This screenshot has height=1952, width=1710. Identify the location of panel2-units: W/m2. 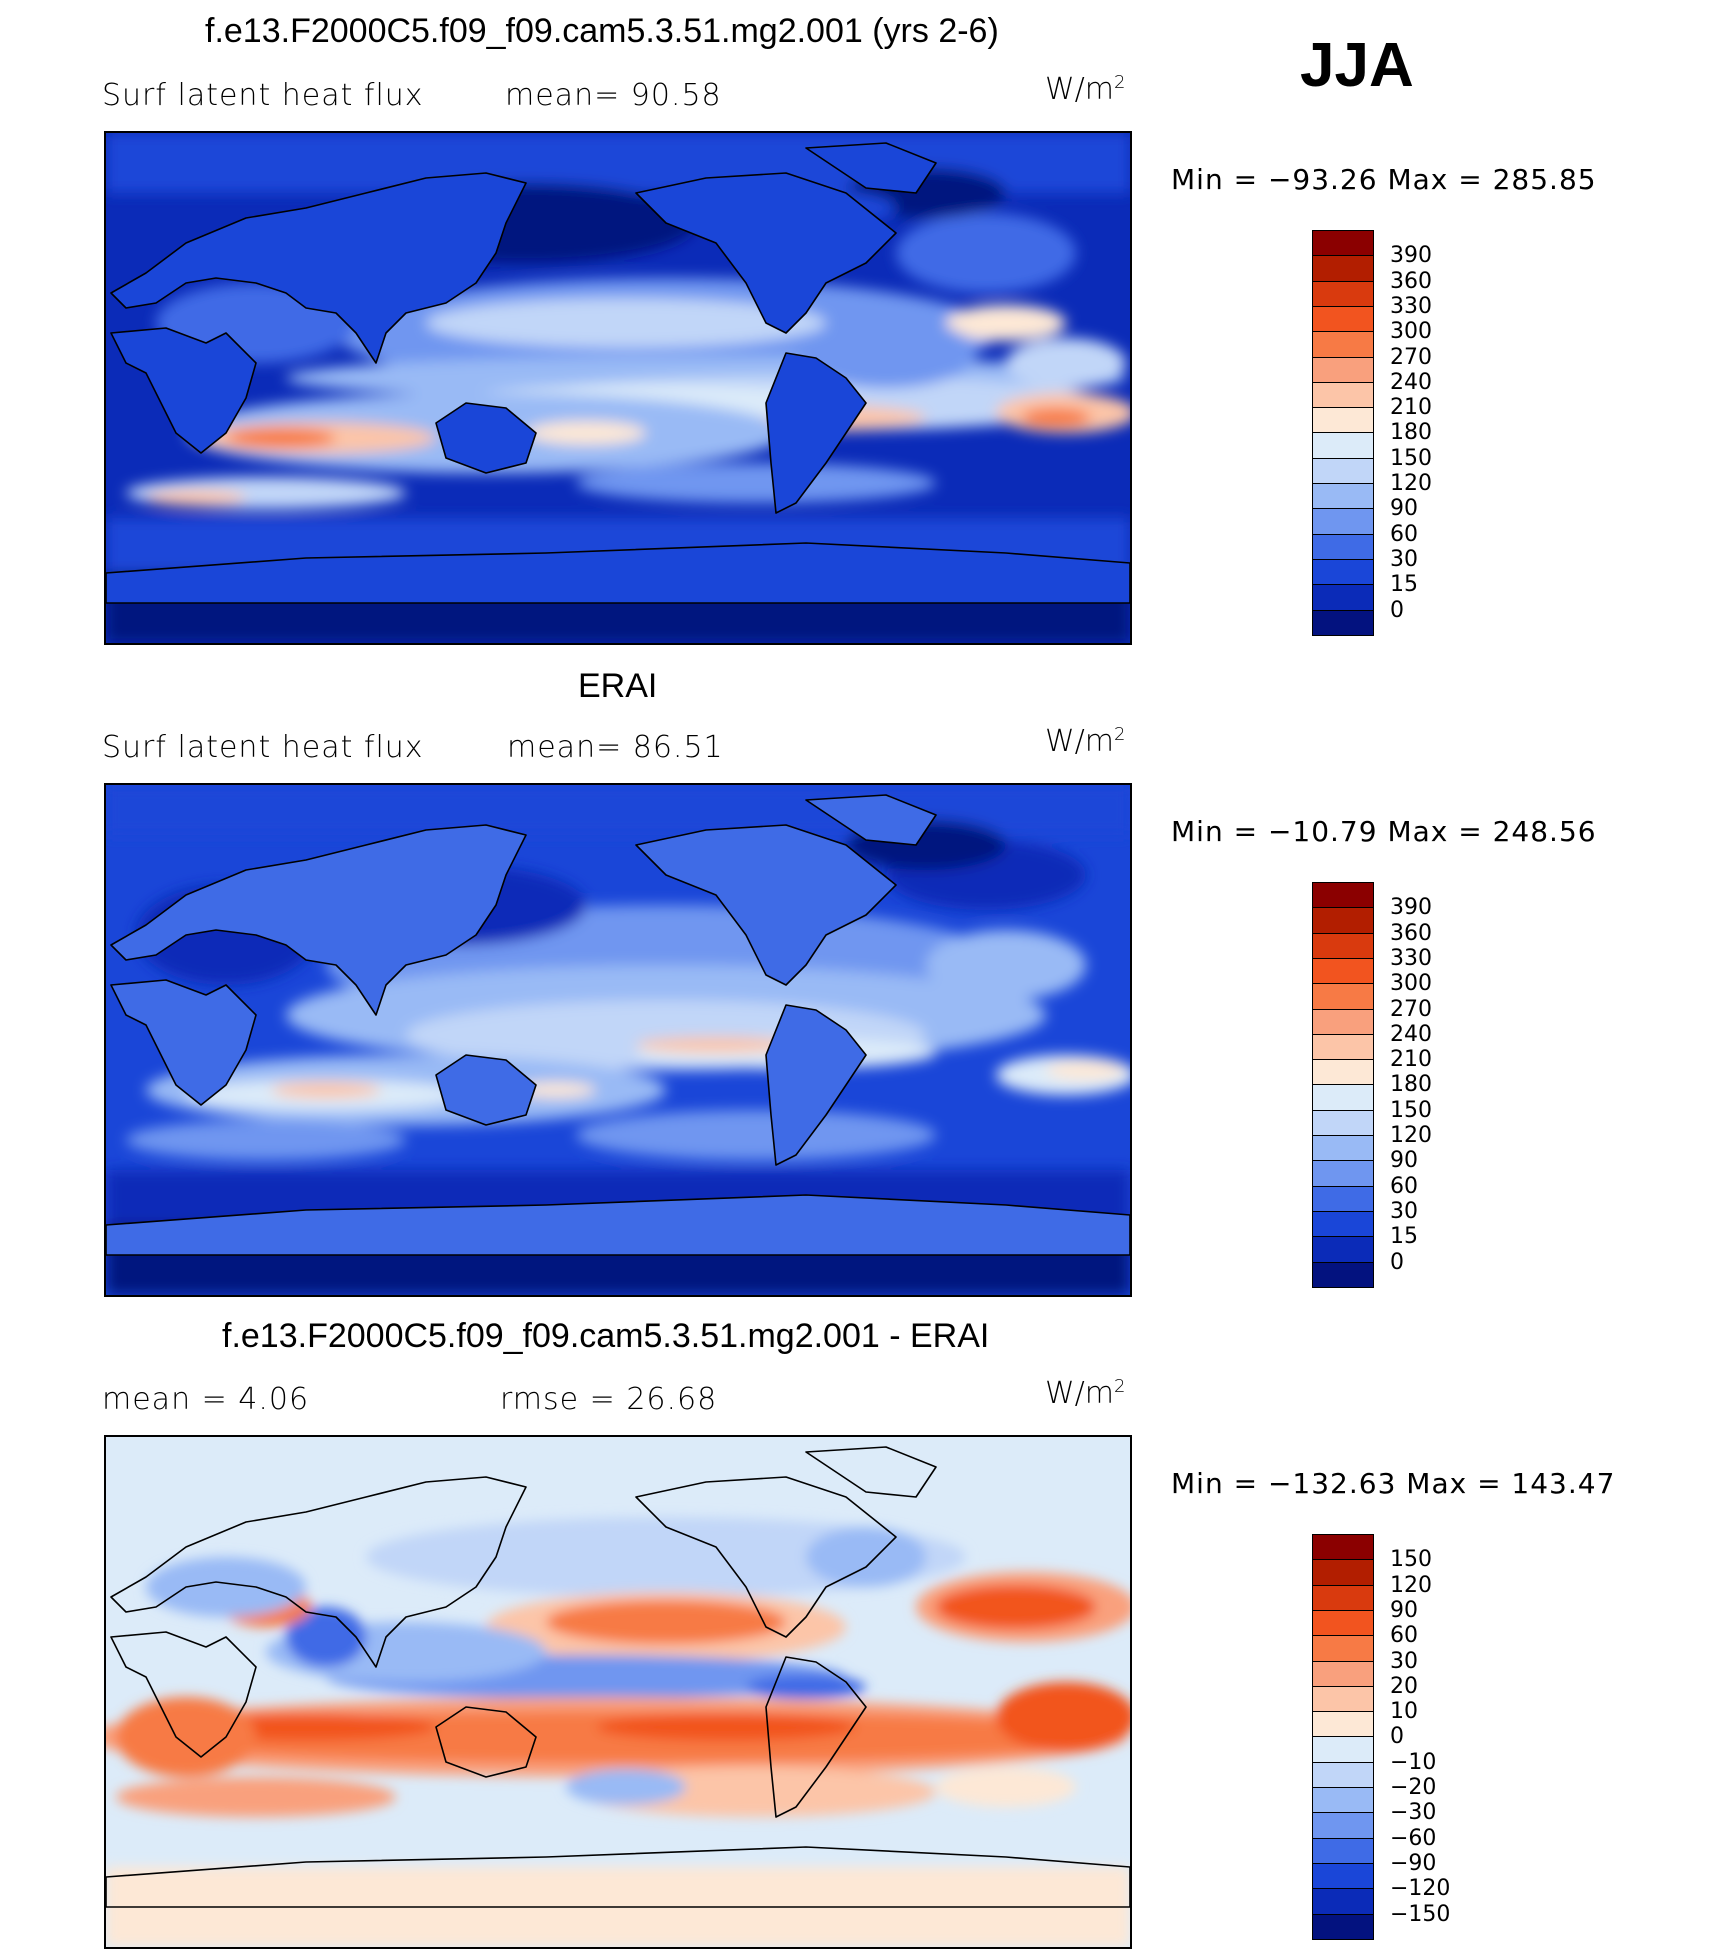
(1085, 741).